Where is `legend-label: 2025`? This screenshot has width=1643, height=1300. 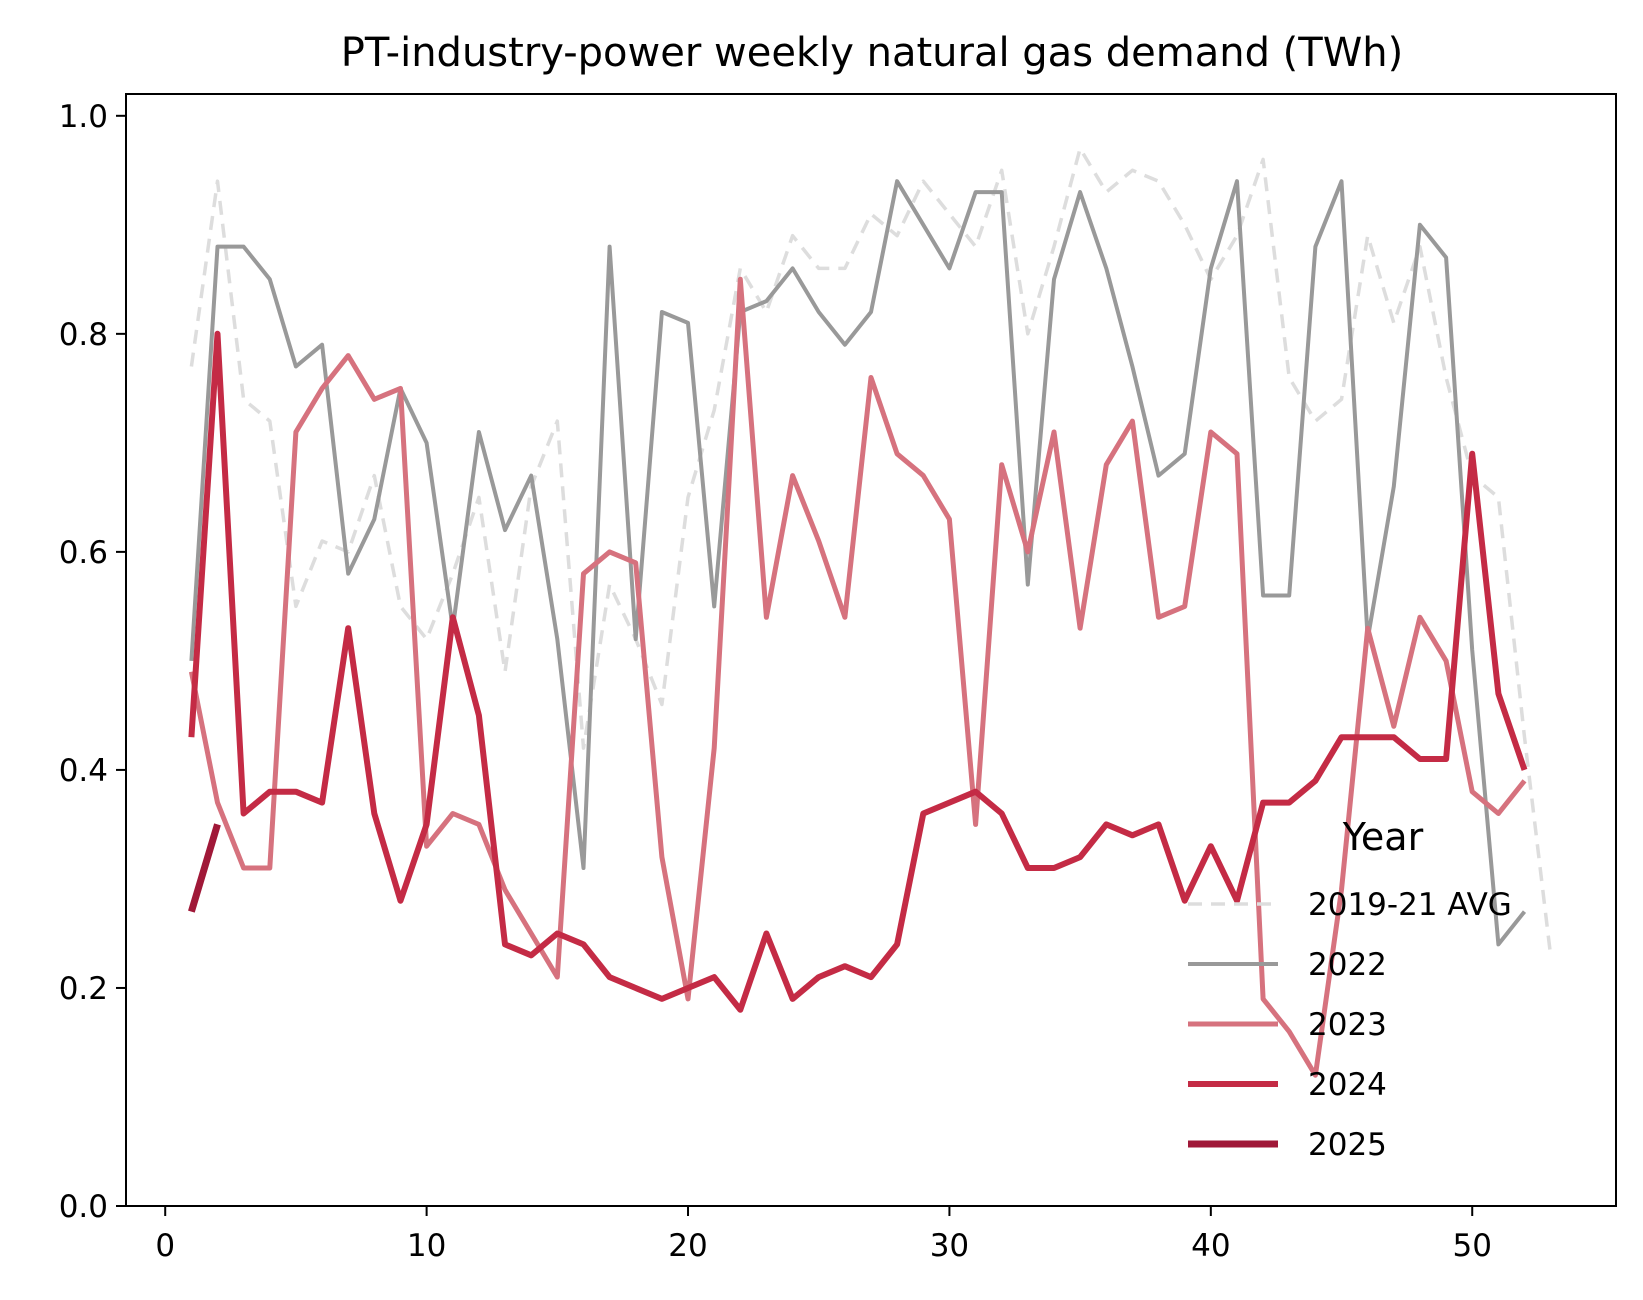
legend-label: 2025 is located at coordinates (1347, 1145).